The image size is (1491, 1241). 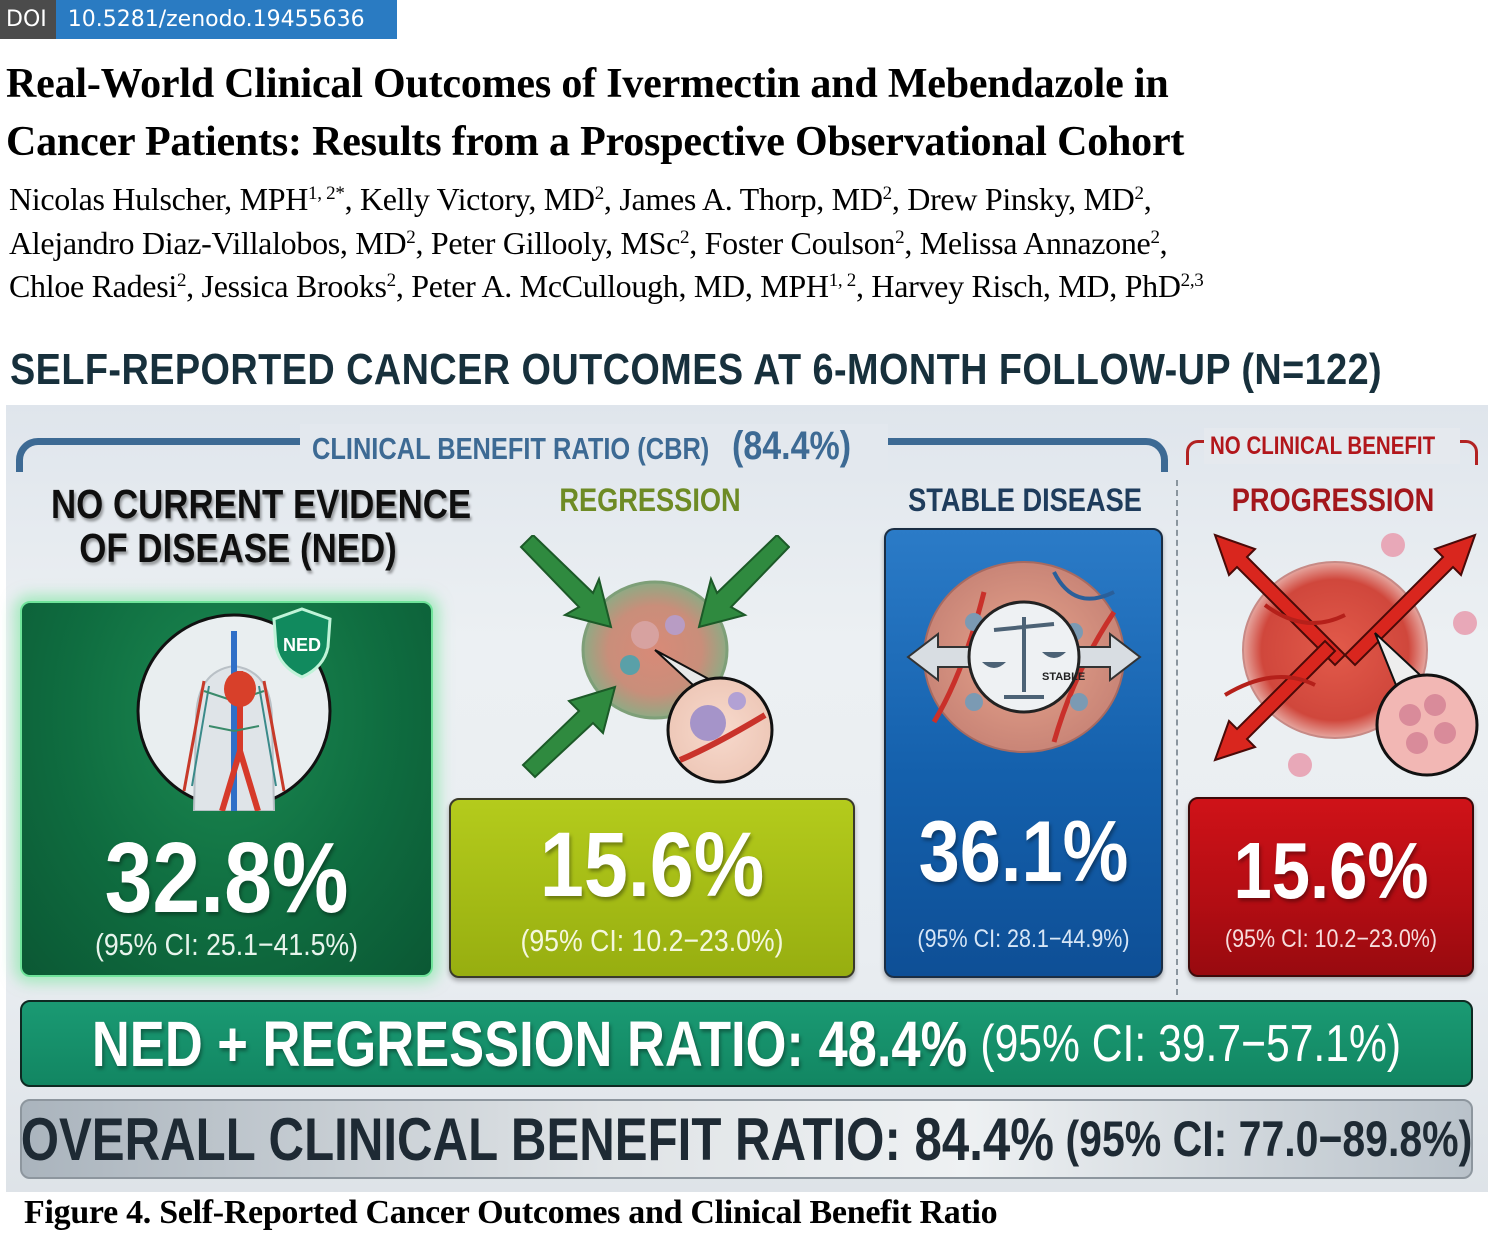 What do you see at coordinates (261, 504) in the screenshot?
I see `ned-title-line: NO CURRENT EVIDENCE` at bounding box center [261, 504].